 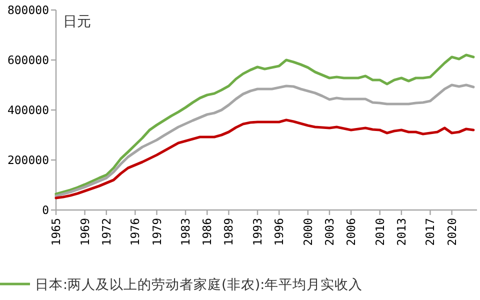 I want to click on y-tick-label: 600000, so click(x=28, y=60).